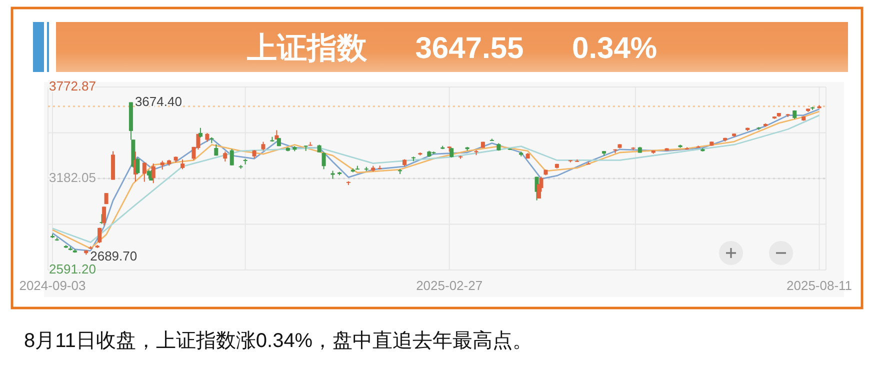 The image size is (870, 365). Describe the element at coordinates (819, 285) in the screenshot. I see `x-tick-label: 2025-08-11` at that location.